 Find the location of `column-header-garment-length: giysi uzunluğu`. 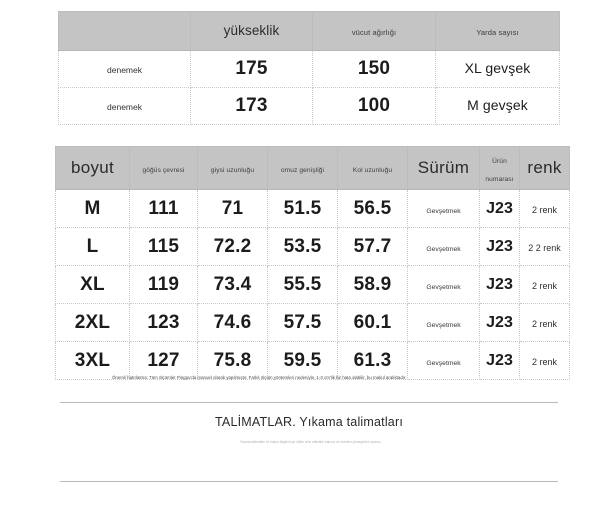

column-header-garment-length: giysi uzunluğu is located at coordinates (232, 168).